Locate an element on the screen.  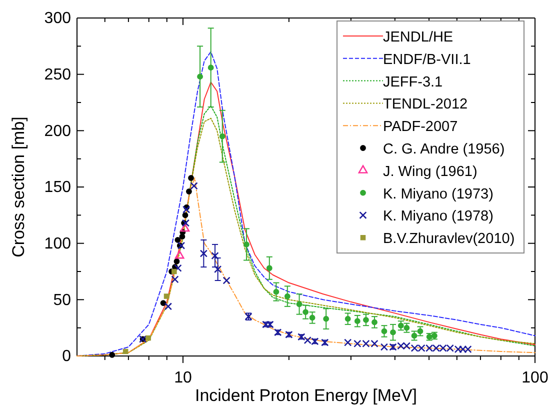
legend-label: JEFF-3.1 is located at coordinates (413, 82).